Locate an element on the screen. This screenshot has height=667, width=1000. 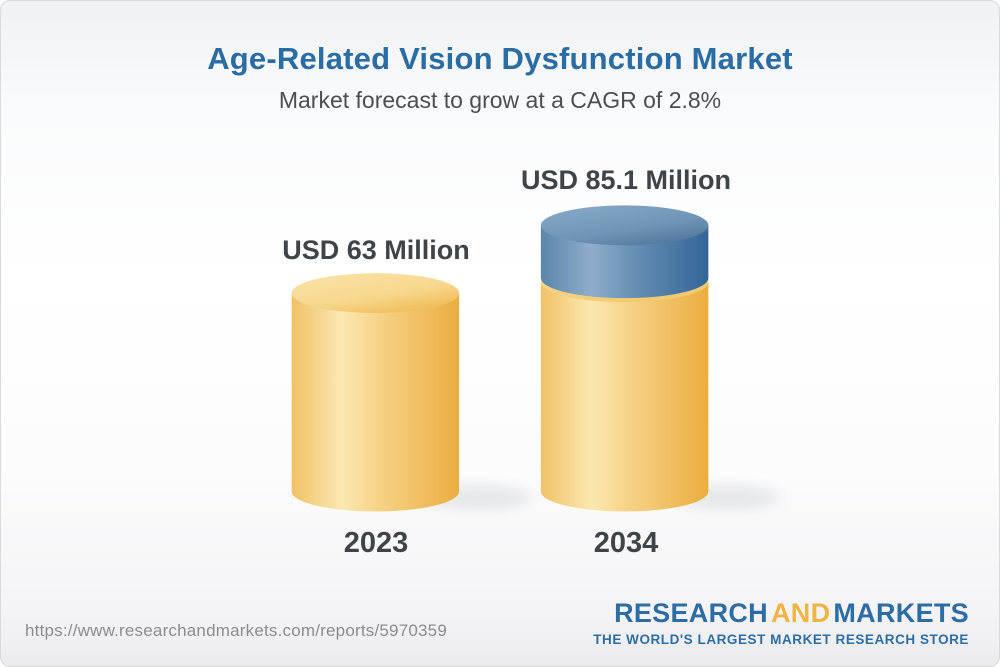
logo-word-research: RESEARCH is located at coordinates (691, 613).